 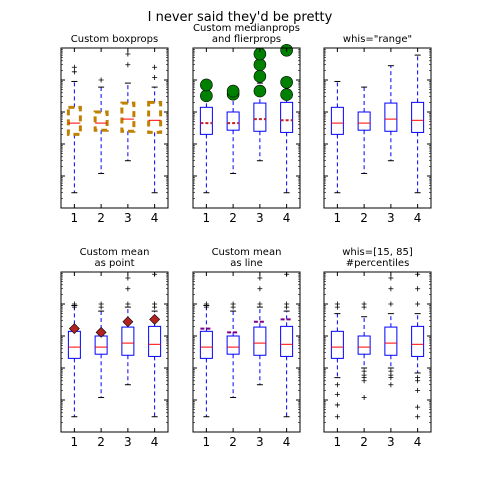 What do you see at coordinates (240, 17) in the screenshot?
I see `figure-title: I never said they'd be pretty` at bounding box center [240, 17].